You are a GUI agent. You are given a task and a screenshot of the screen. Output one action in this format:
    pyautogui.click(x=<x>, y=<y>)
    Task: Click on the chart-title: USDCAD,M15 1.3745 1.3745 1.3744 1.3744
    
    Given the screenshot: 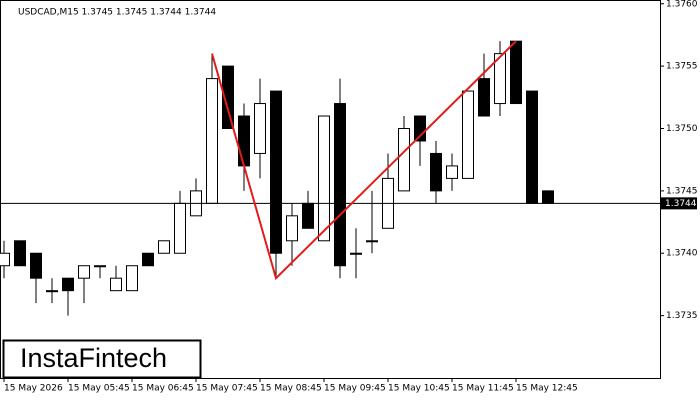 What is the action you would take?
    pyautogui.click(x=117, y=13)
    